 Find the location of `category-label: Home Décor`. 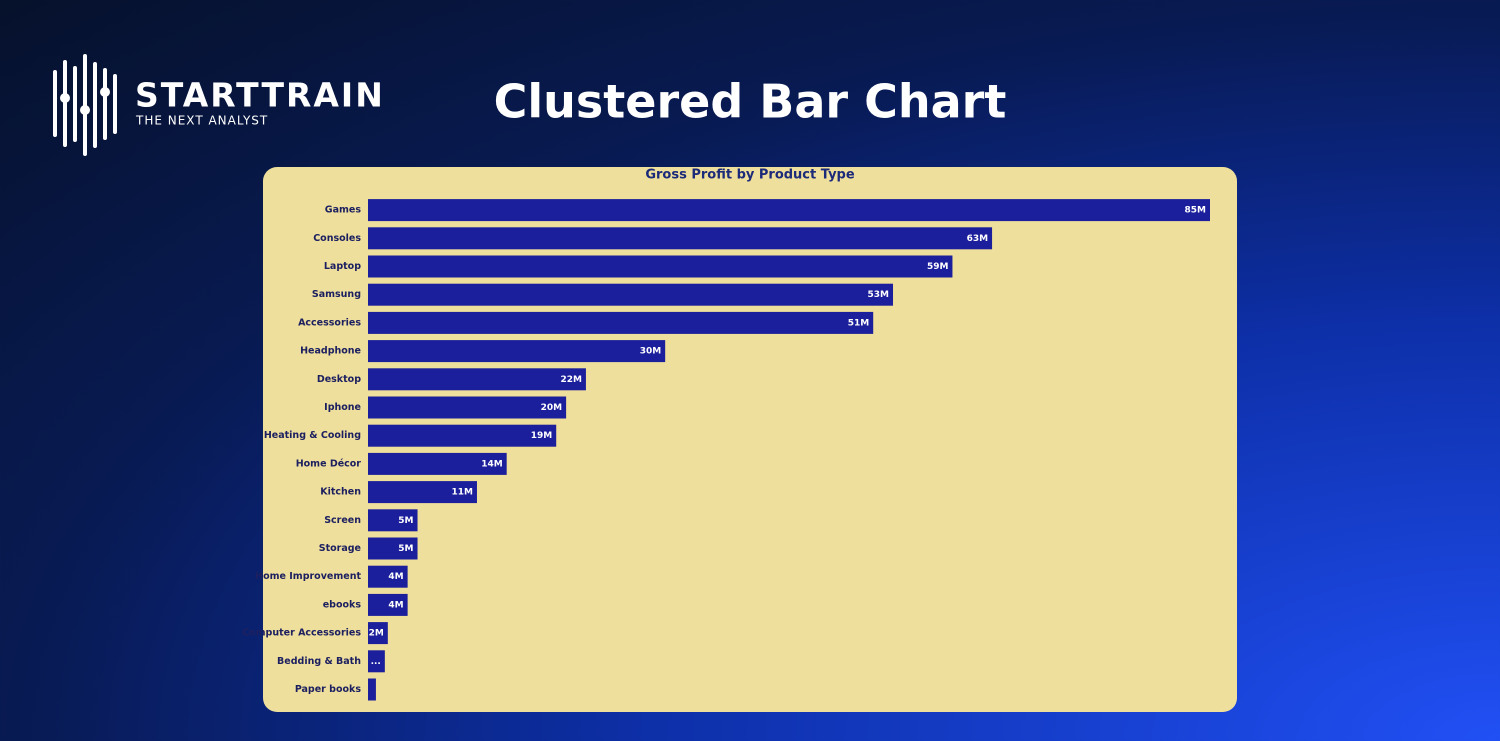

category-label: Home Décor is located at coordinates (329, 463).